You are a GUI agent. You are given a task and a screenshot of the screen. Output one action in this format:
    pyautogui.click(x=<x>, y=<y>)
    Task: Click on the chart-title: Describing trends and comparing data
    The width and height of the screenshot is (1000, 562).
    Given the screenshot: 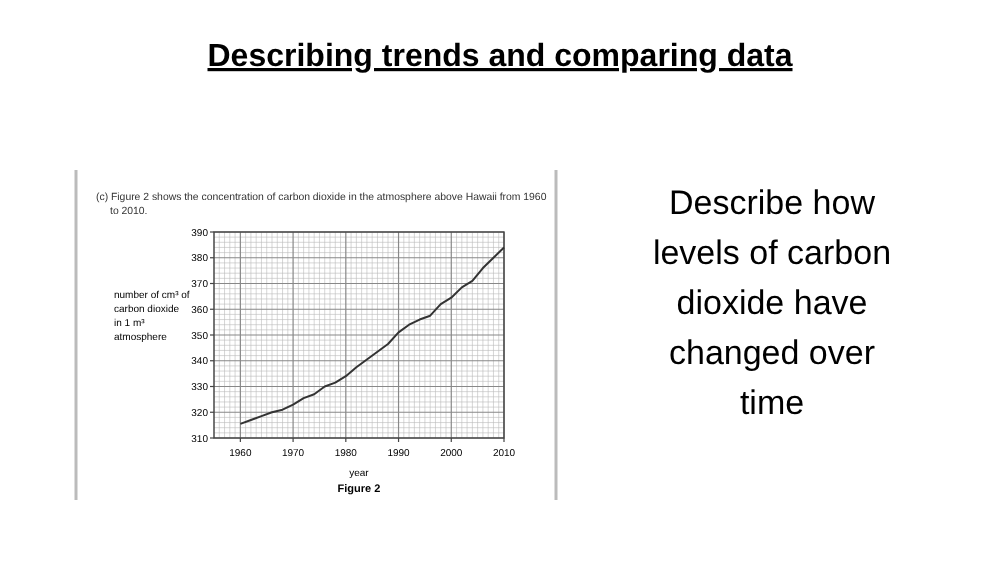 What is the action you would take?
    pyautogui.click(x=500, y=57)
    